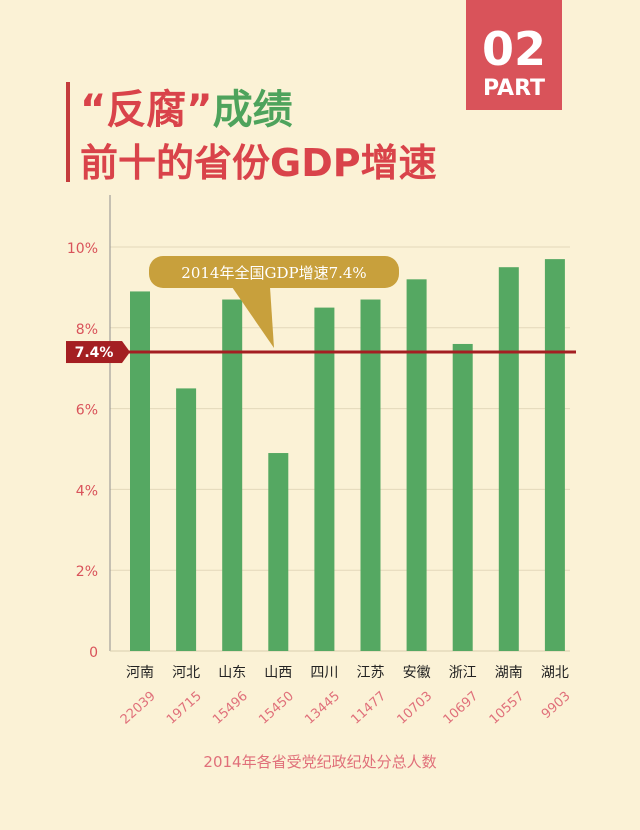 The width and height of the screenshot is (640, 830). Describe the element at coordinates (253, 318) in the screenshot. I see `callout-pointer` at that location.